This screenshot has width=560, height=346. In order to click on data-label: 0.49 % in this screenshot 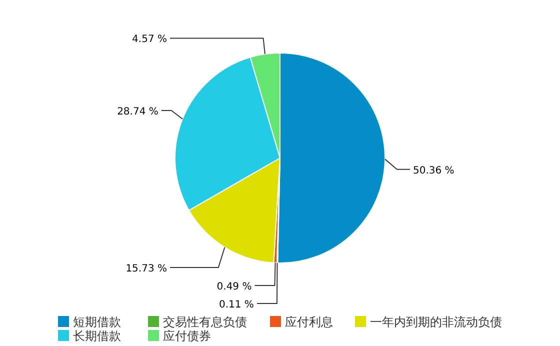, I will do `click(234, 286)`.